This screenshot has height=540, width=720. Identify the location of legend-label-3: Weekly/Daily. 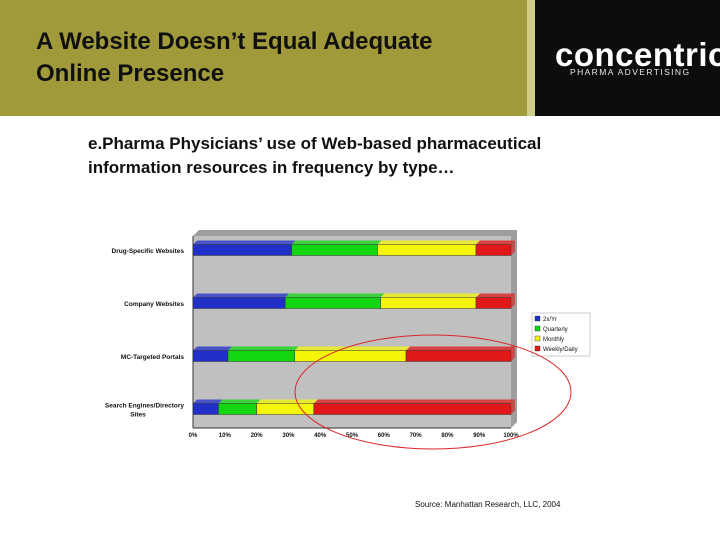
(560, 350).